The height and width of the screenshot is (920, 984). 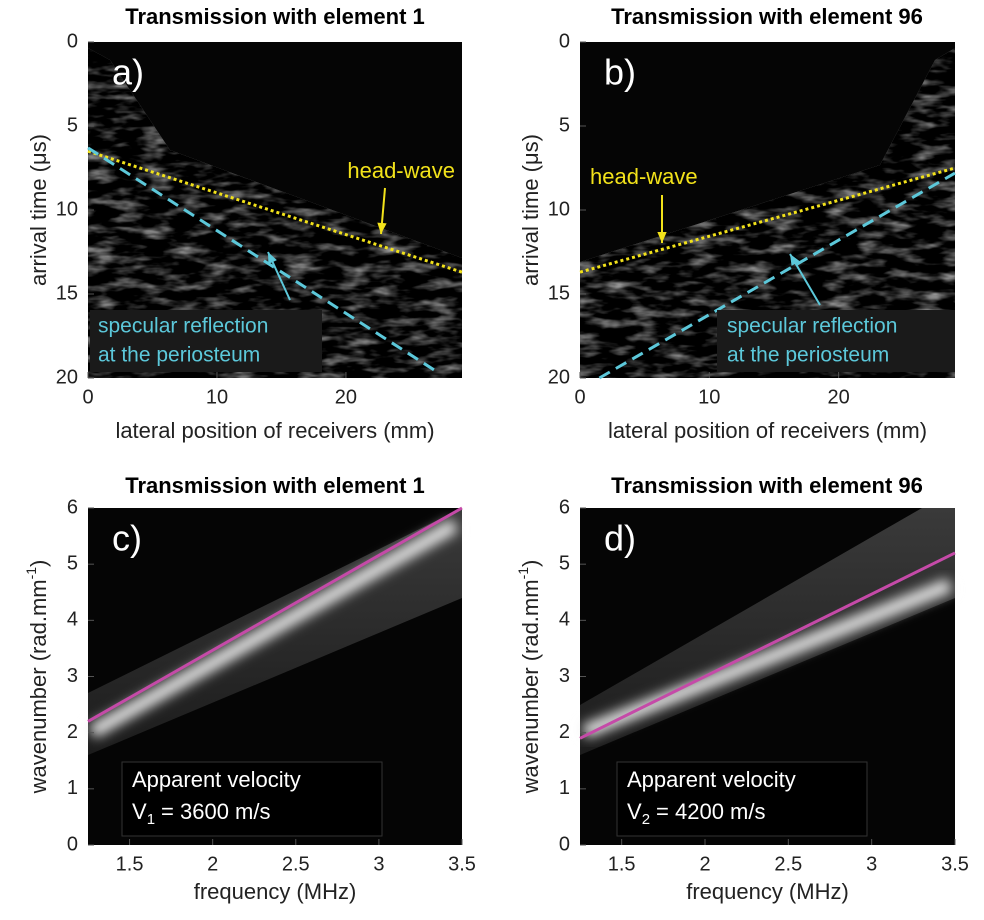 What do you see at coordinates (128, 72) in the screenshot?
I see `panel-label: a)` at bounding box center [128, 72].